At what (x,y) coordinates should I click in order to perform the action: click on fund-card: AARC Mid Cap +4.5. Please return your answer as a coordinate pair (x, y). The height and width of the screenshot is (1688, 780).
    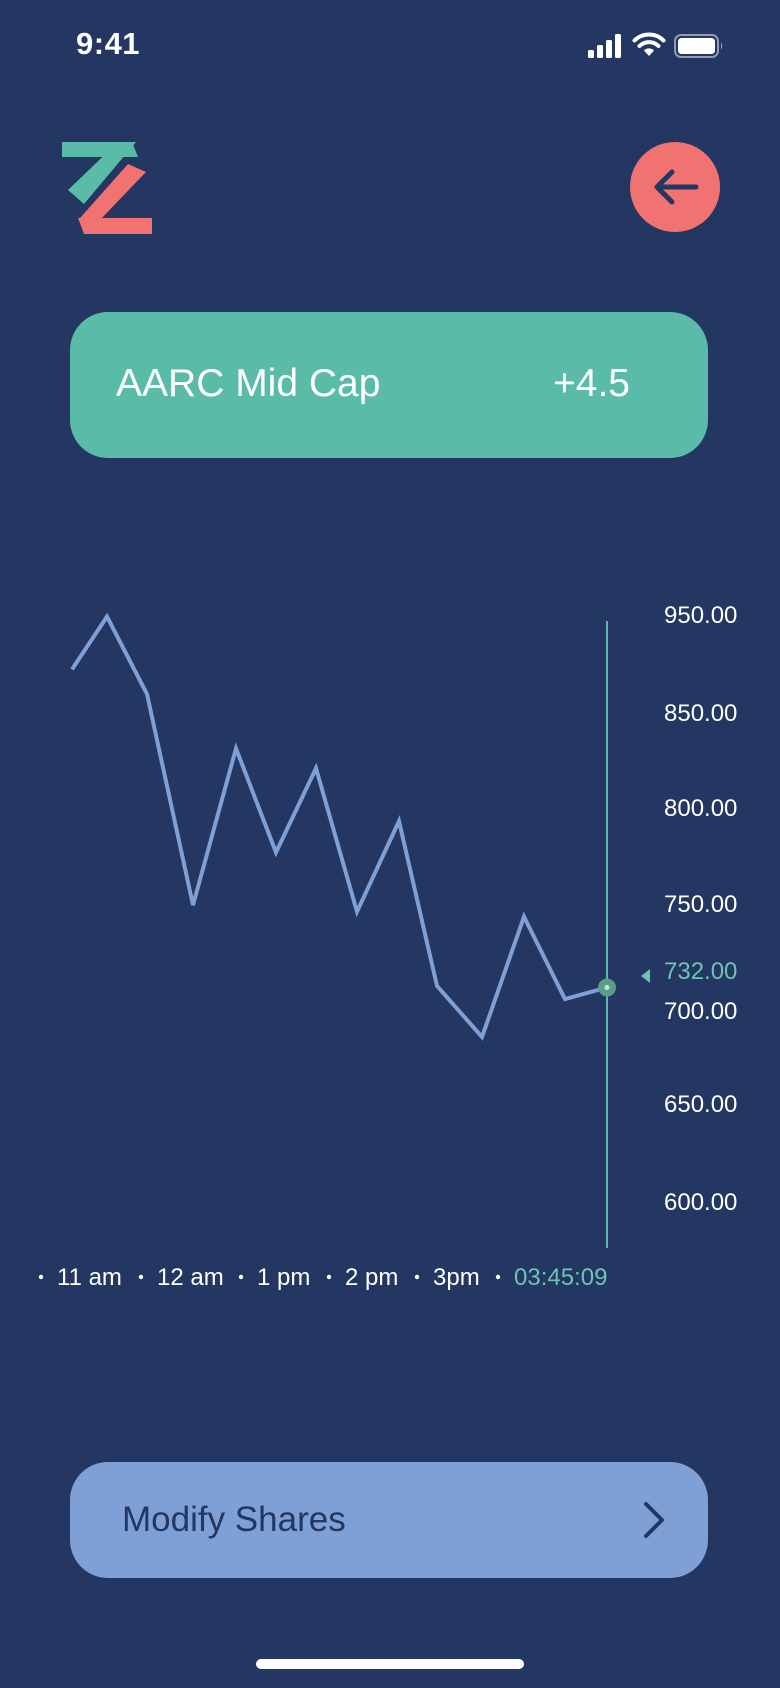
    Looking at the image, I should click on (389, 385).